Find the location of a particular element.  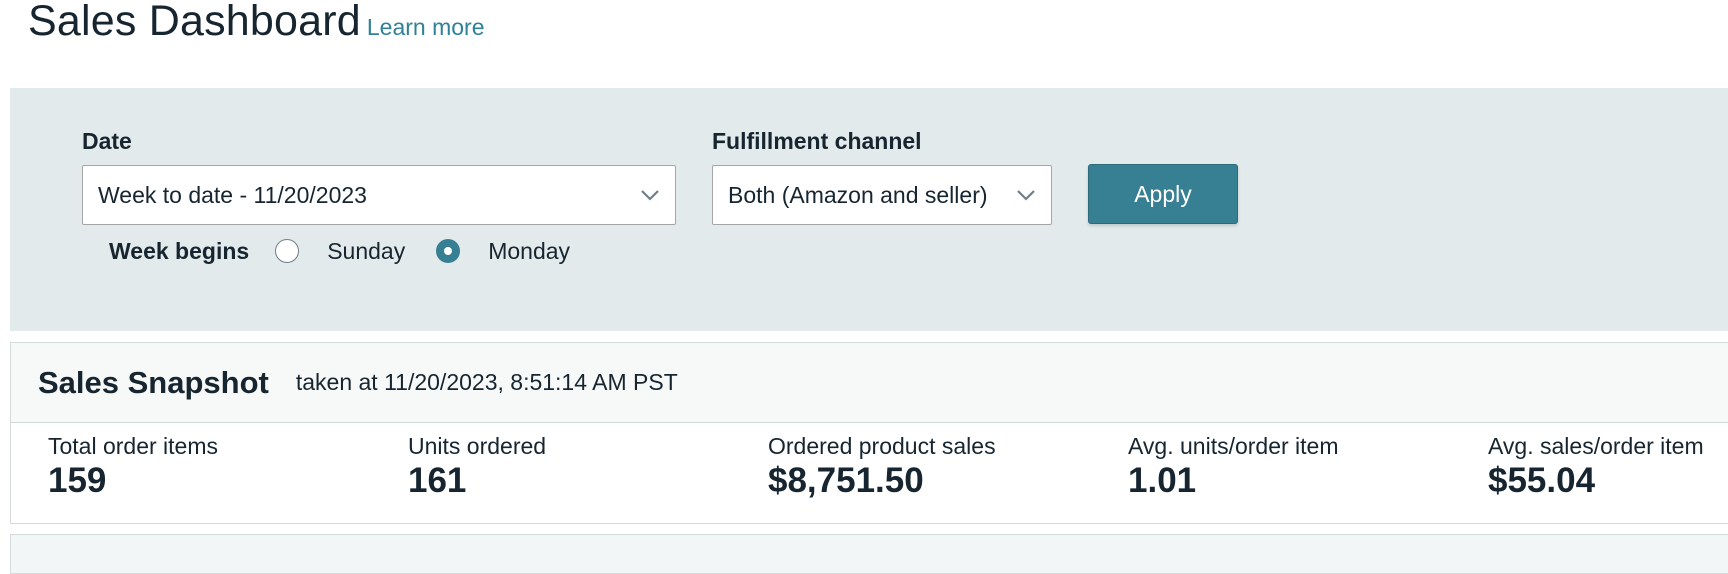

date-select: Week to date - 11/20/2023 is located at coordinates (379, 195).